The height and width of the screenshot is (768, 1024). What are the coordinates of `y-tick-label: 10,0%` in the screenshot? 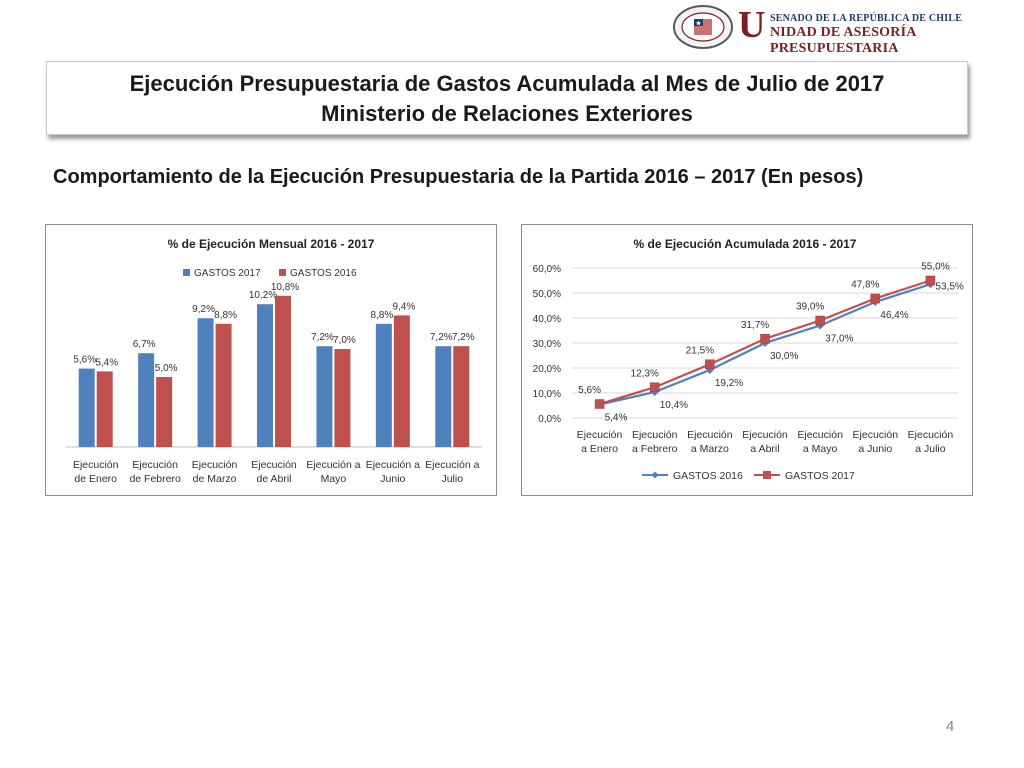 It's located at (547, 394).